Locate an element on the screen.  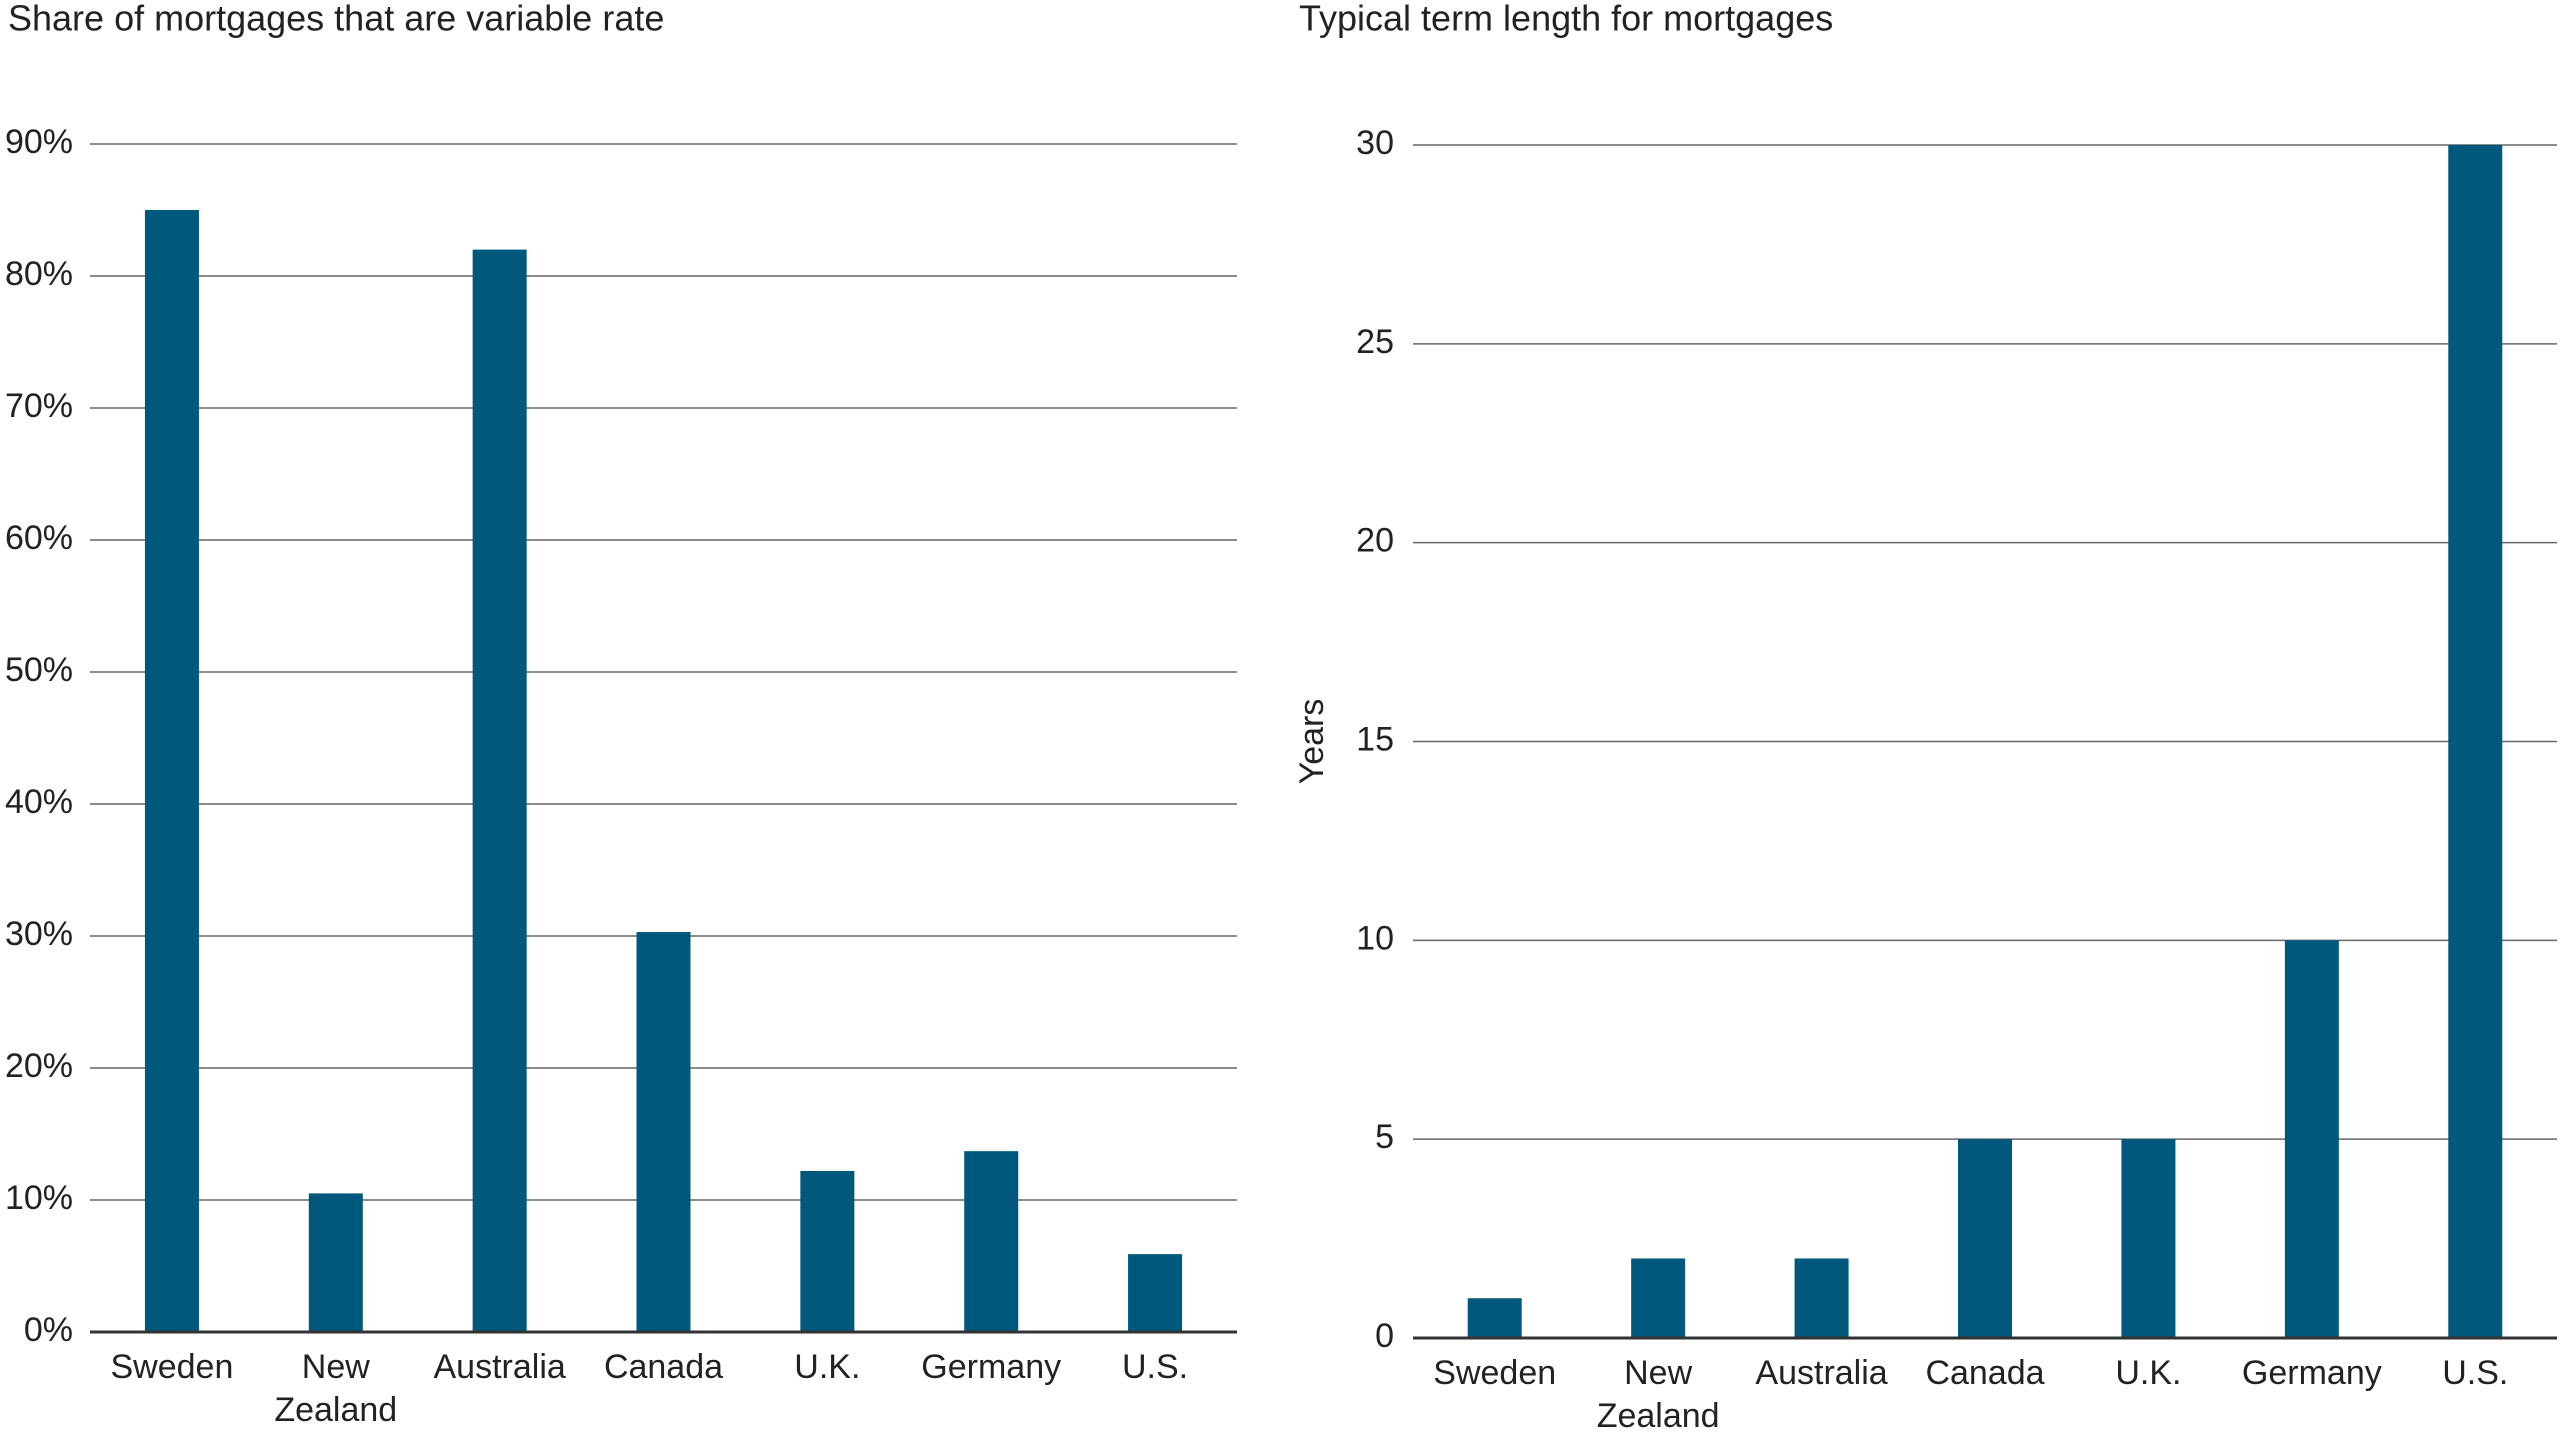
y-tick-label: 70% is located at coordinates (39, 406).